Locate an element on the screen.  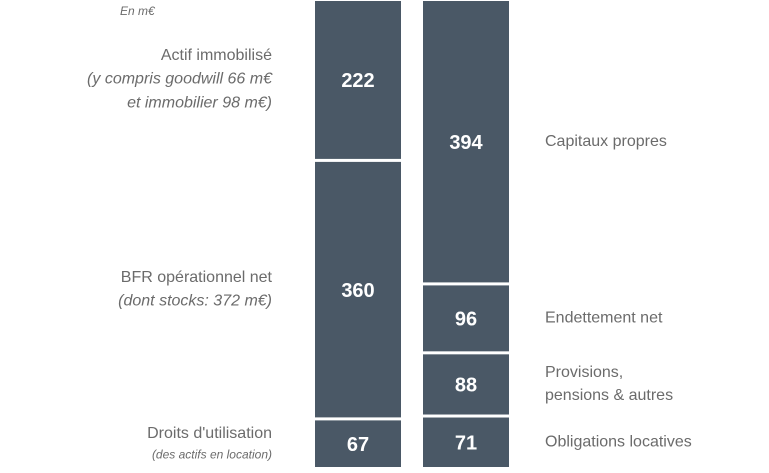
segment-label: Actif immobilisé is located at coordinates (216, 55).